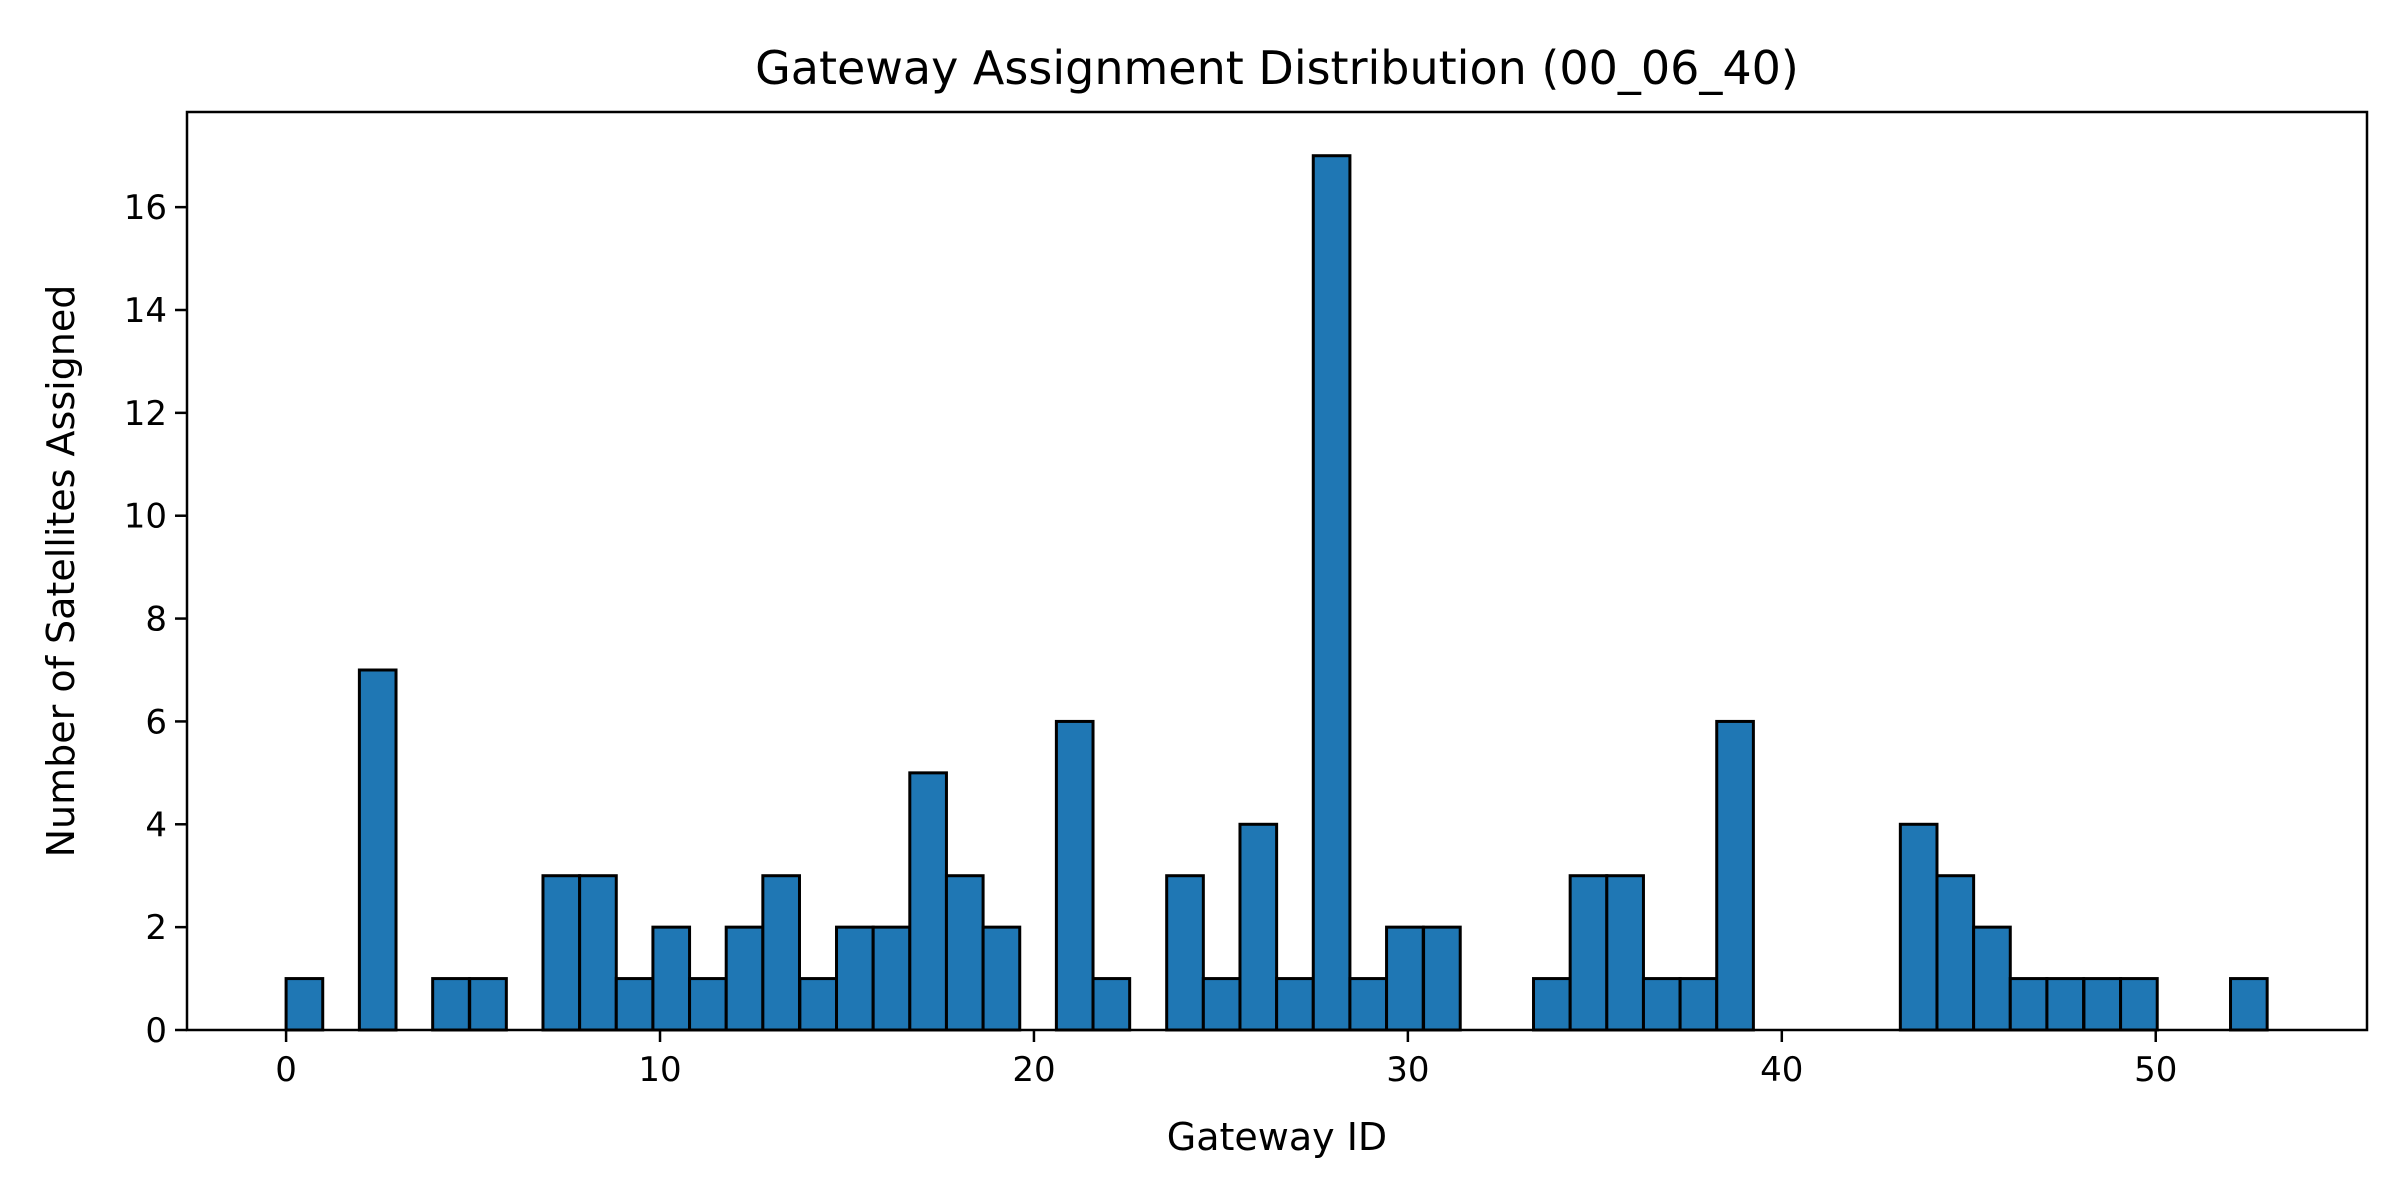 This screenshot has height=1200, width=2400. Describe the element at coordinates (286, 1070) in the screenshot. I see `x-tick-label: 0` at that location.